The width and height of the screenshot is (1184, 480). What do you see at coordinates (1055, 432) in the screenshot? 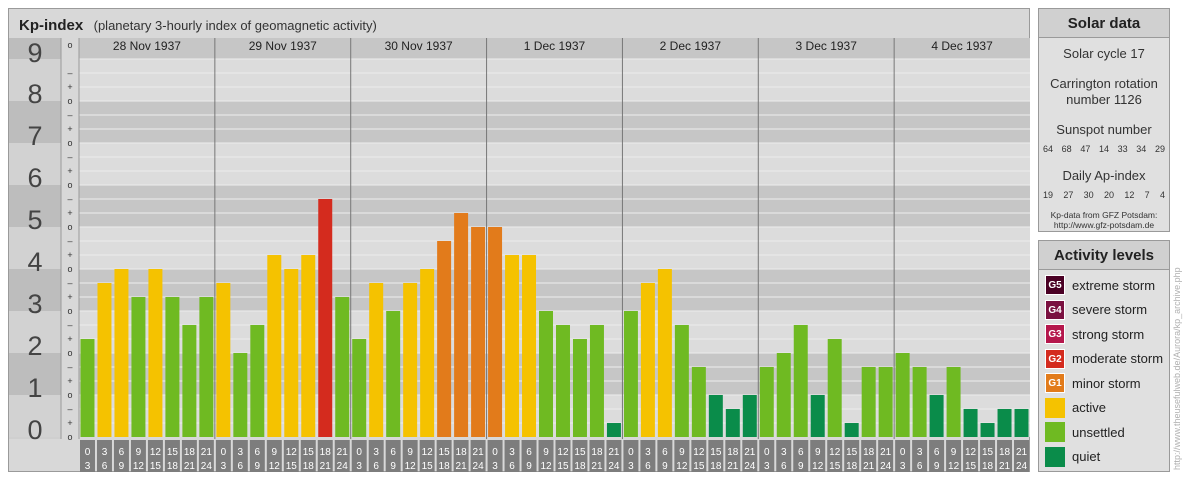
I see `legend-swatch` at bounding box center [1055, 432].